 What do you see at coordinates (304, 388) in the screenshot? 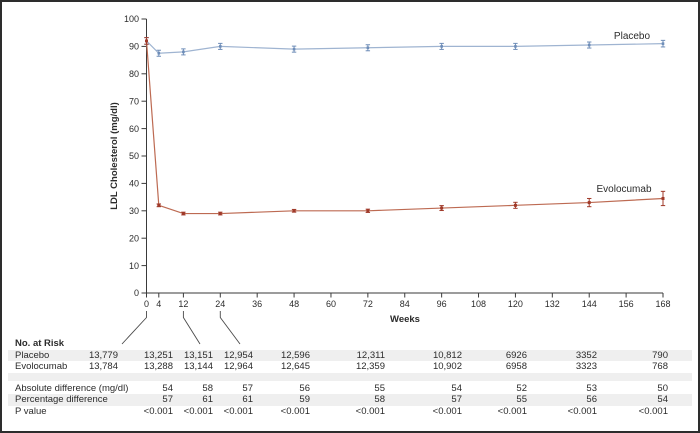
I see `risk-cell-week-48: 56` at bounding box center [304, 388].